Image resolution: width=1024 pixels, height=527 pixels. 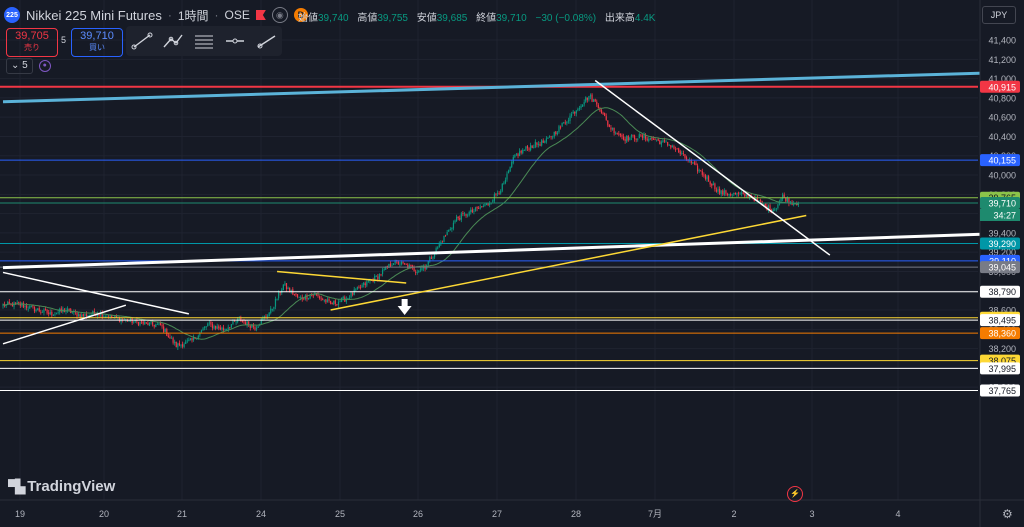 I want to click on x-tick-label: 20, so click(x=104, y=514).